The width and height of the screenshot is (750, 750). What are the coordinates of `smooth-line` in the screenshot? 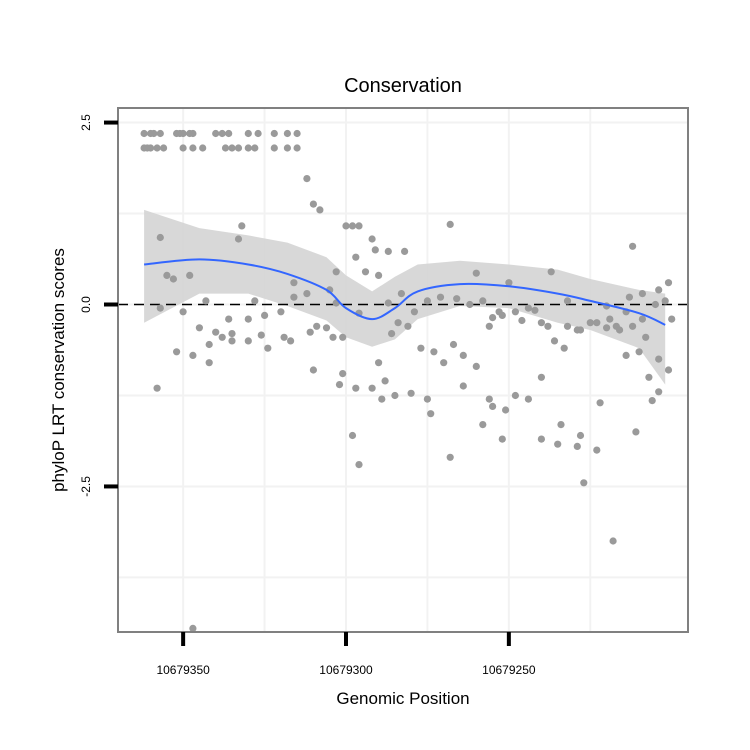 It's located at (405, 292).